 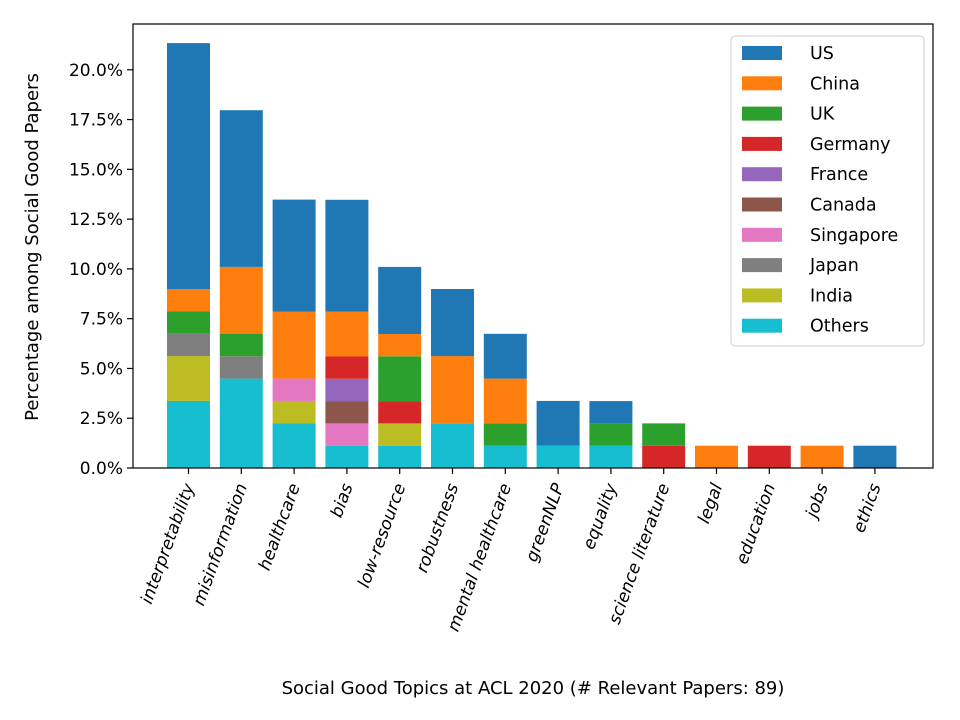 What do you see at coordinates (96, 121) in the screenshot?
I see `y-tick-label: 17.5%` at bounding box center [96, 121].